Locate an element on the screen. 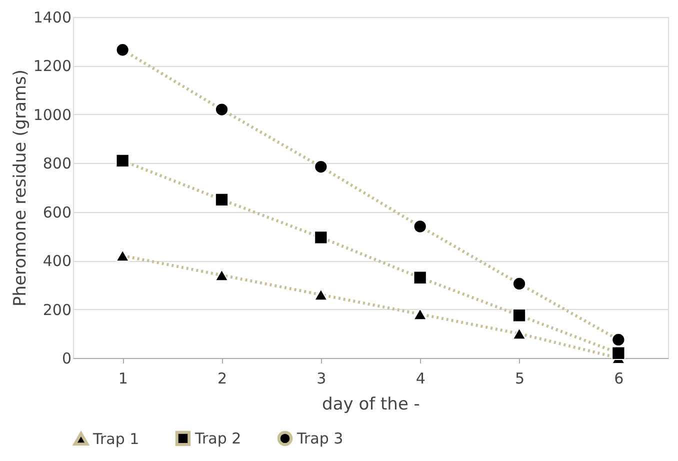  x-tick-label: 5 is located at coordinates (519, 379).